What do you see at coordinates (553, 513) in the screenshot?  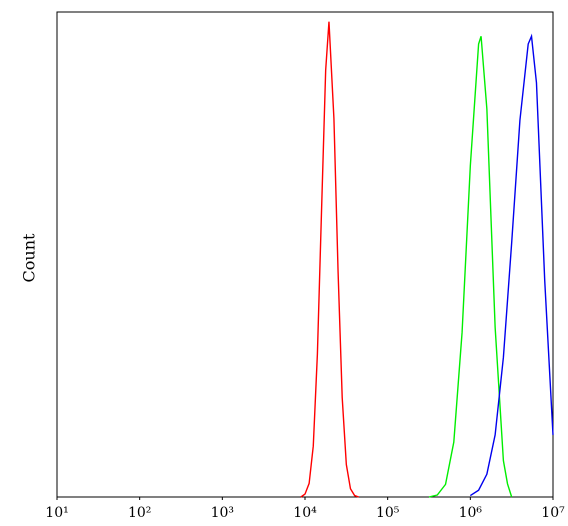 I see `x-tick-label: 10⁷` at bounding box center [553, 513].